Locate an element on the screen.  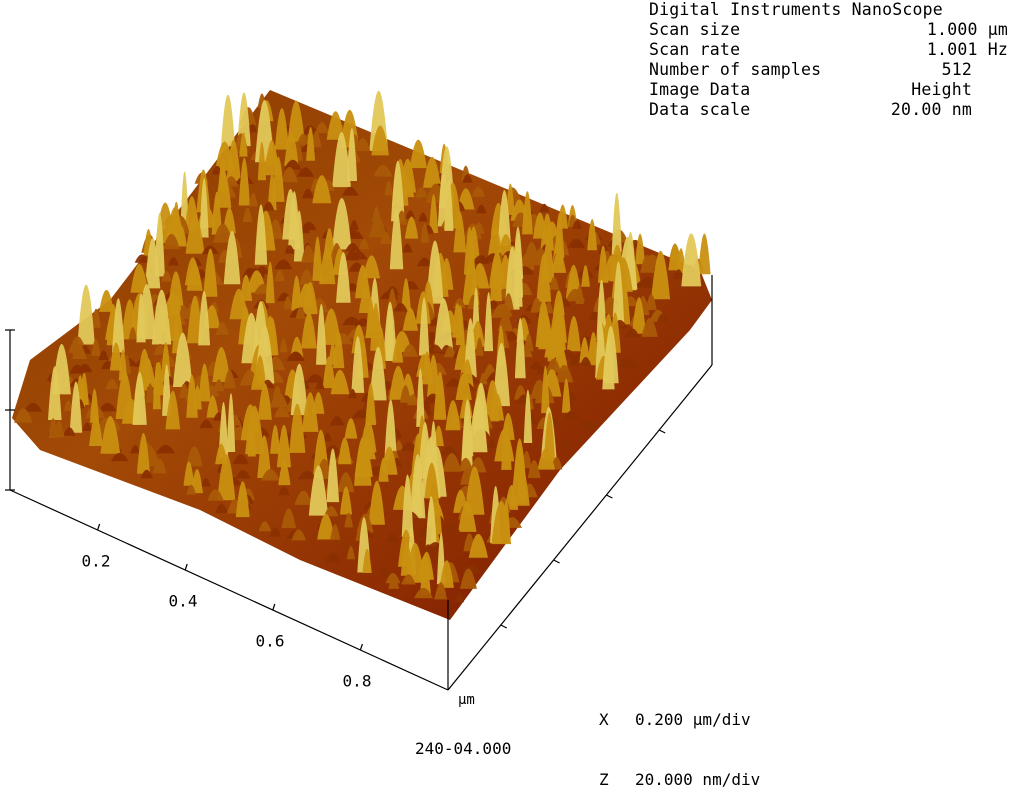
image-id-footer: 240-04.000 is located at coordinates (463, 748).